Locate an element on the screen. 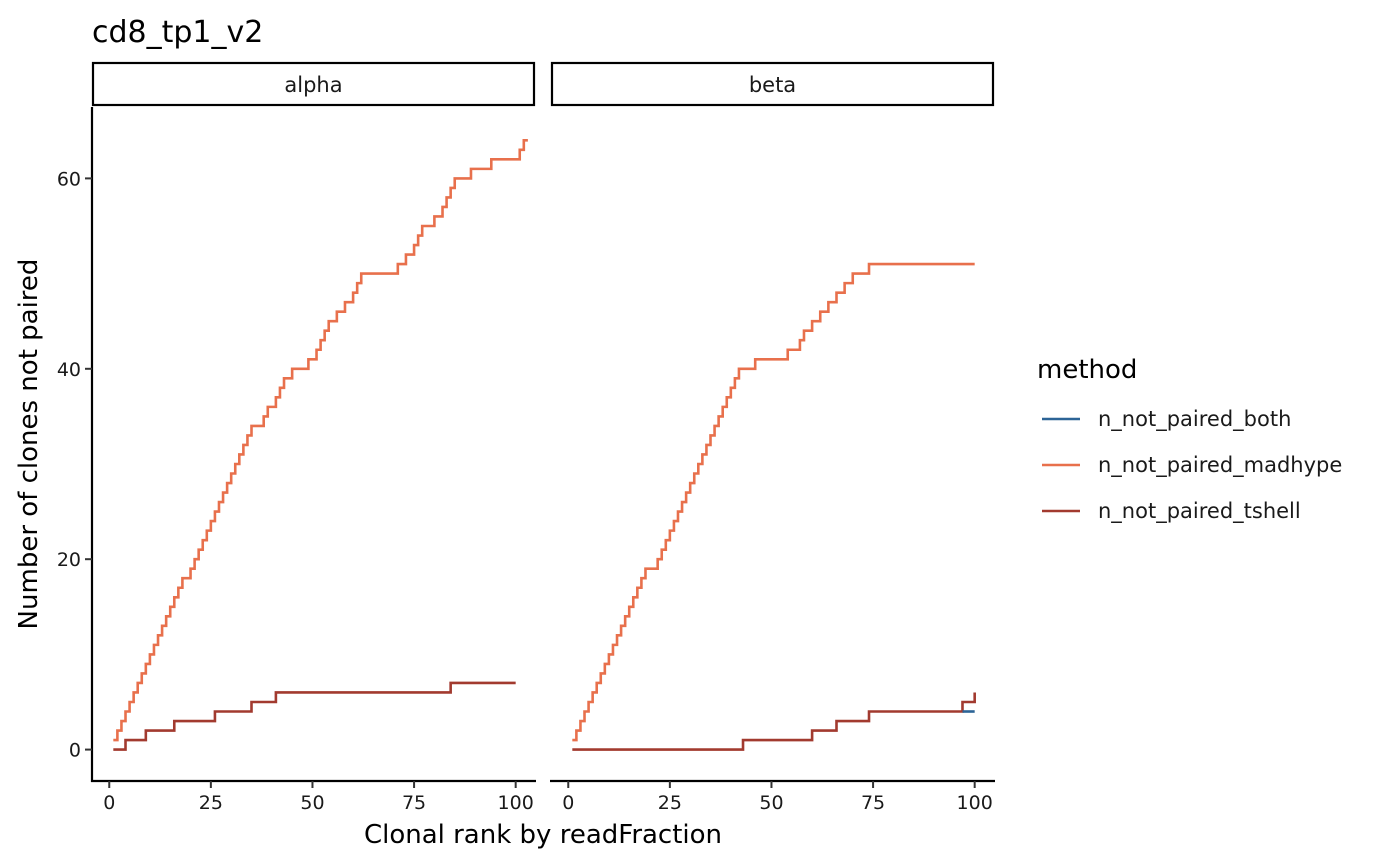 The image size is (1400, 865). y-tick-label: 20 is located at coordinates (69, 560).